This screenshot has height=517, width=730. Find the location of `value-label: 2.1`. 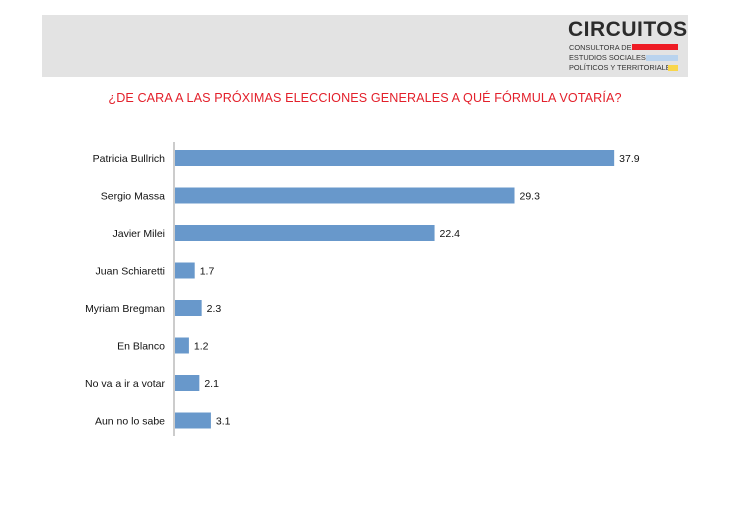

value-label: 2.1 is located at coordinates (211, 384).